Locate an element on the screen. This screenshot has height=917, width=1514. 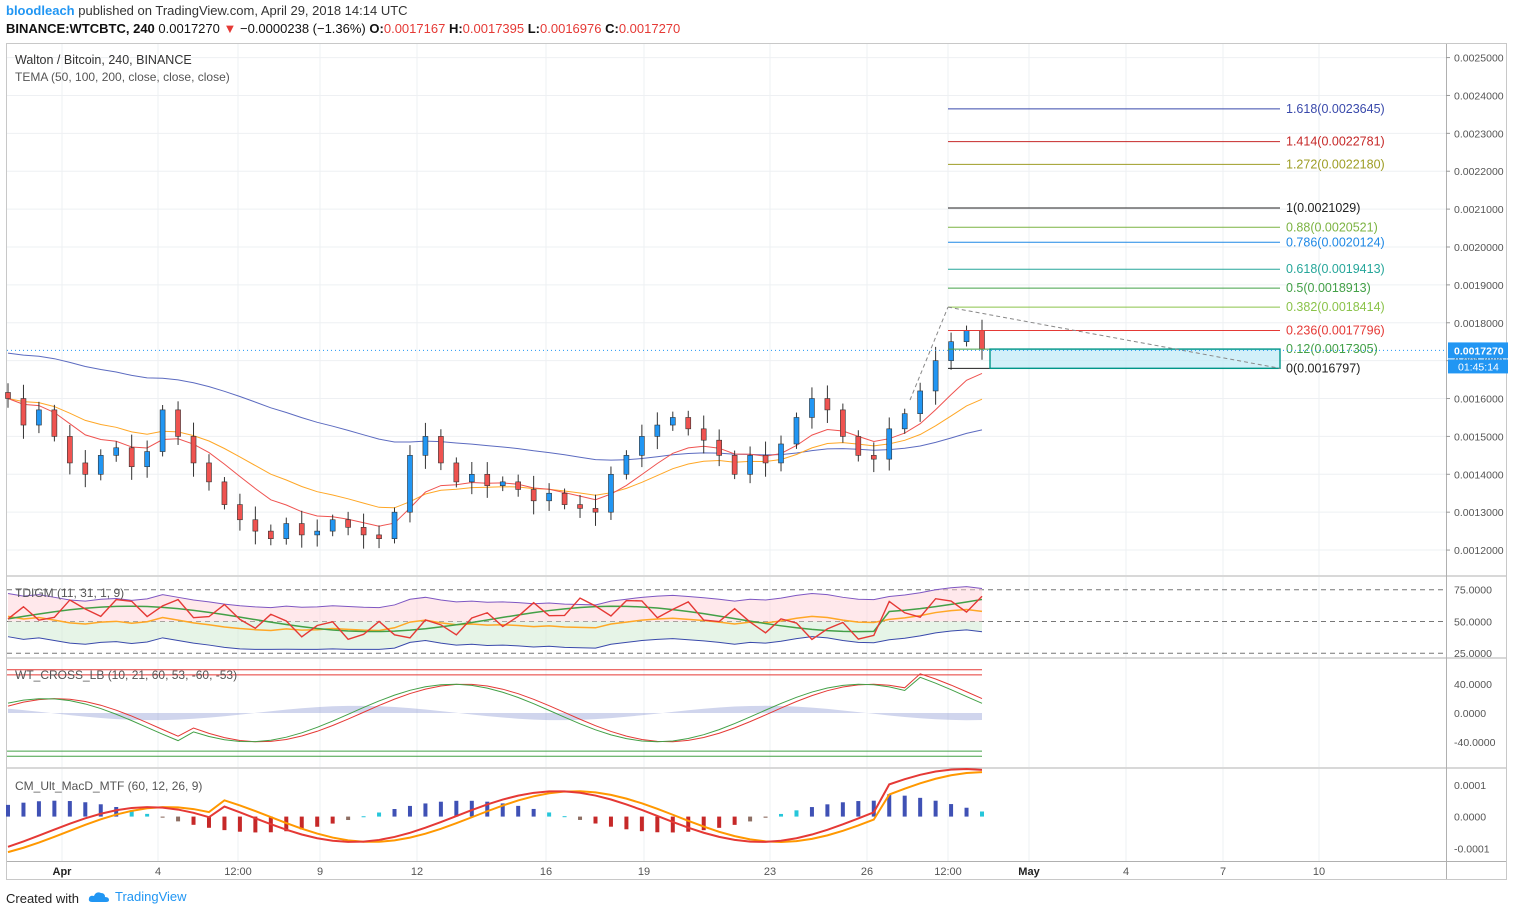
tradingview-logo: TradingView is located at coordinates (137, 896).